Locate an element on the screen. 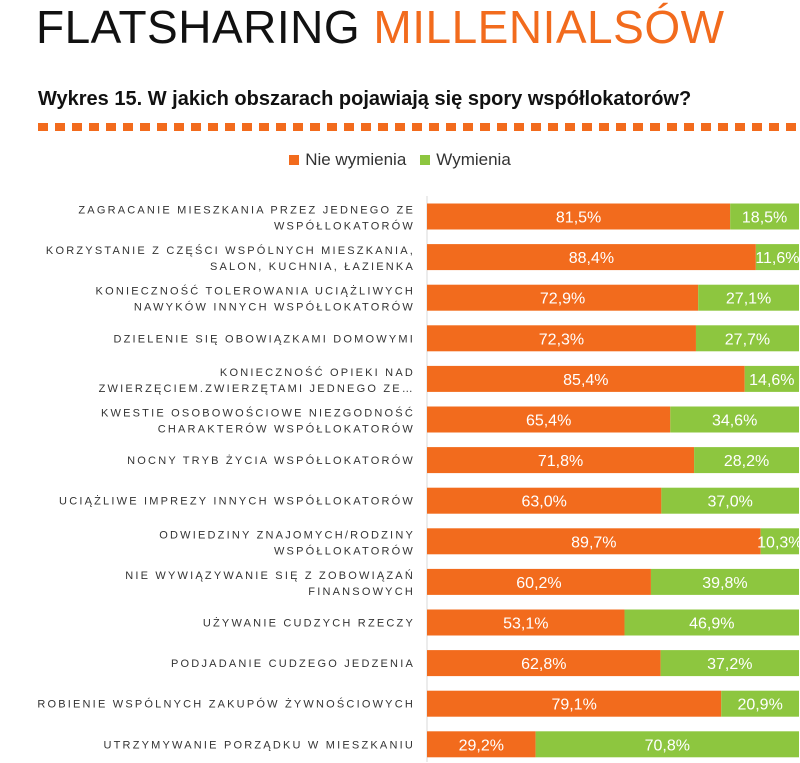 Image resolution: width=800 pixels, height=763 pixels. report-banner-title: FLATSHARING MILLENIALSÓW is located at coordinates (380, 27).